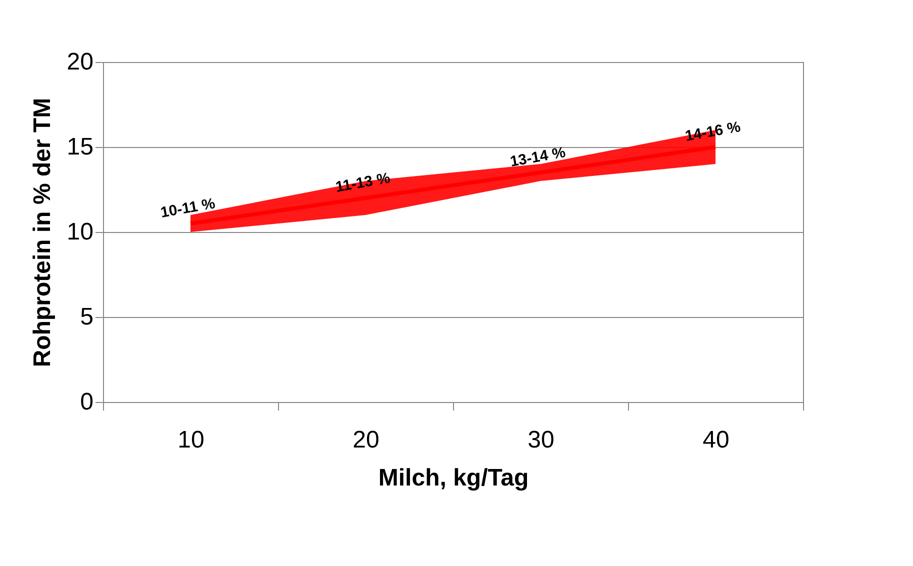  I want to click on annotation: 11-13 %, so click(363, 183).